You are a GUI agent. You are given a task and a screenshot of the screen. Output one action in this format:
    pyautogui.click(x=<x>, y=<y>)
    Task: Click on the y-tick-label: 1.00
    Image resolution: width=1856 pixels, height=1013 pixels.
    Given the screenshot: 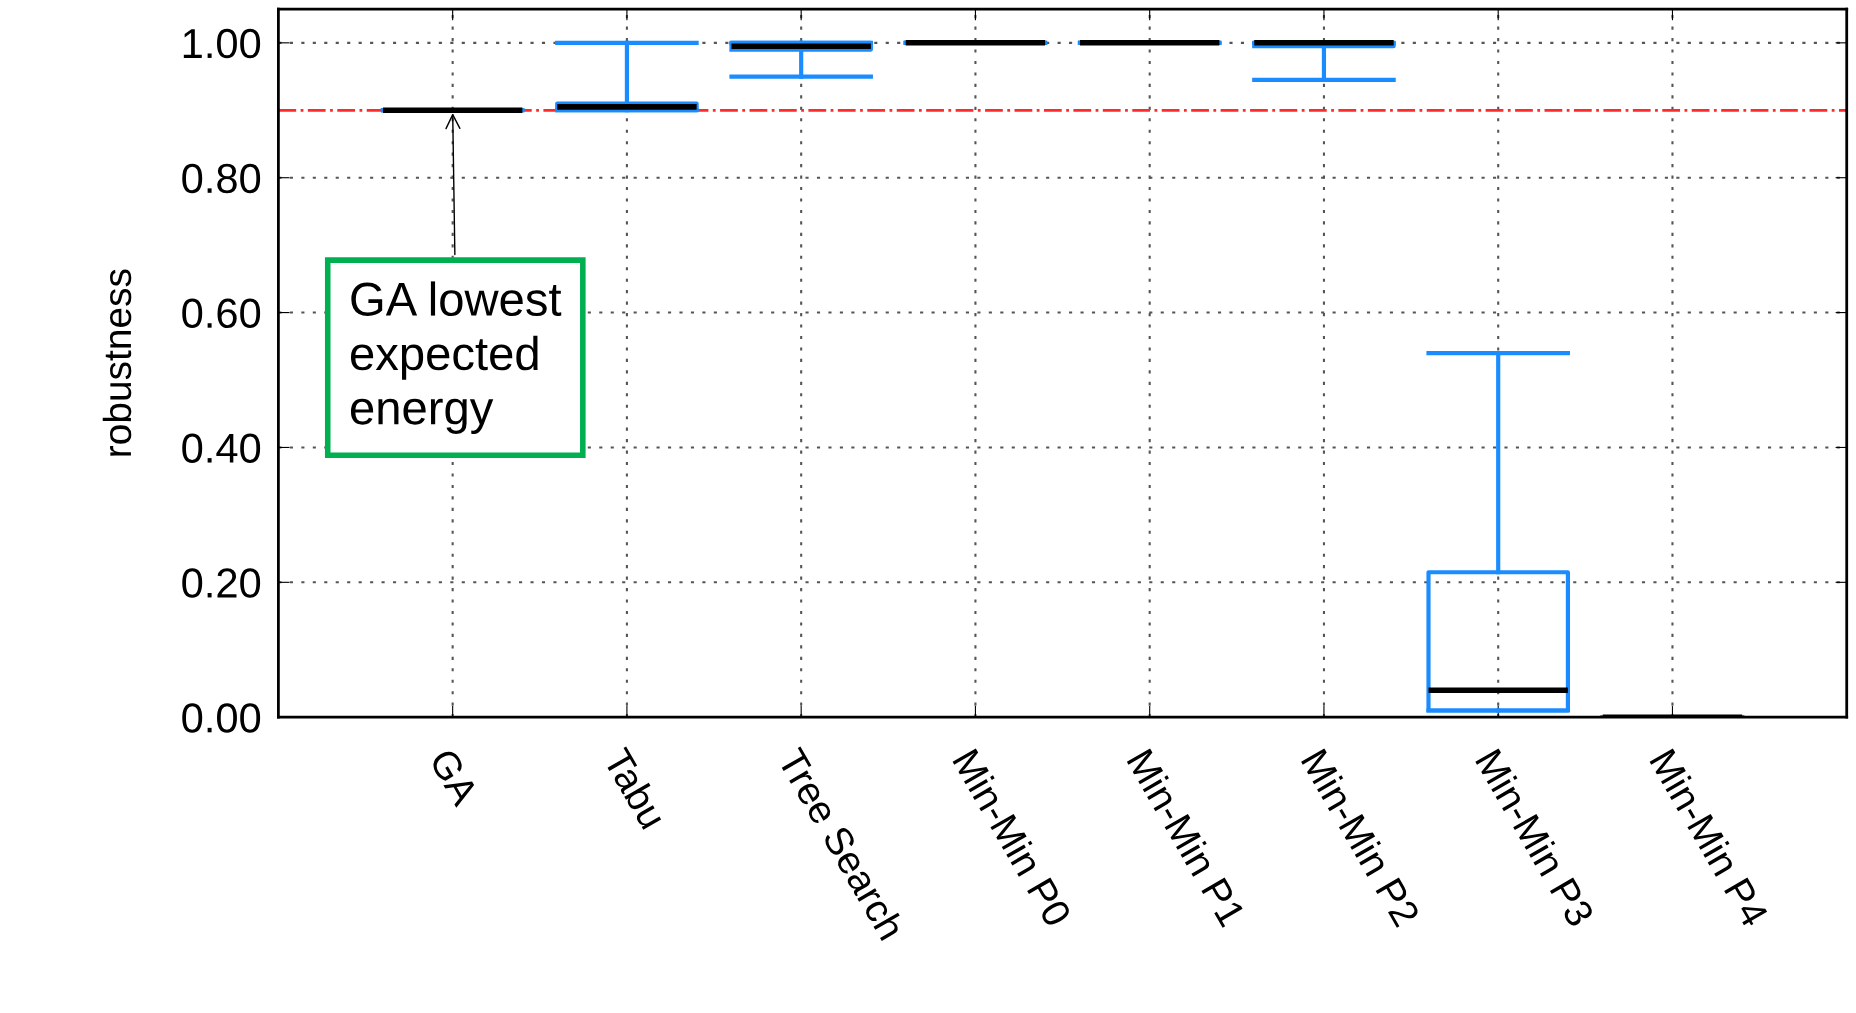 What is the action you would take?
    pyautogui.click(x=222, y=43)
    